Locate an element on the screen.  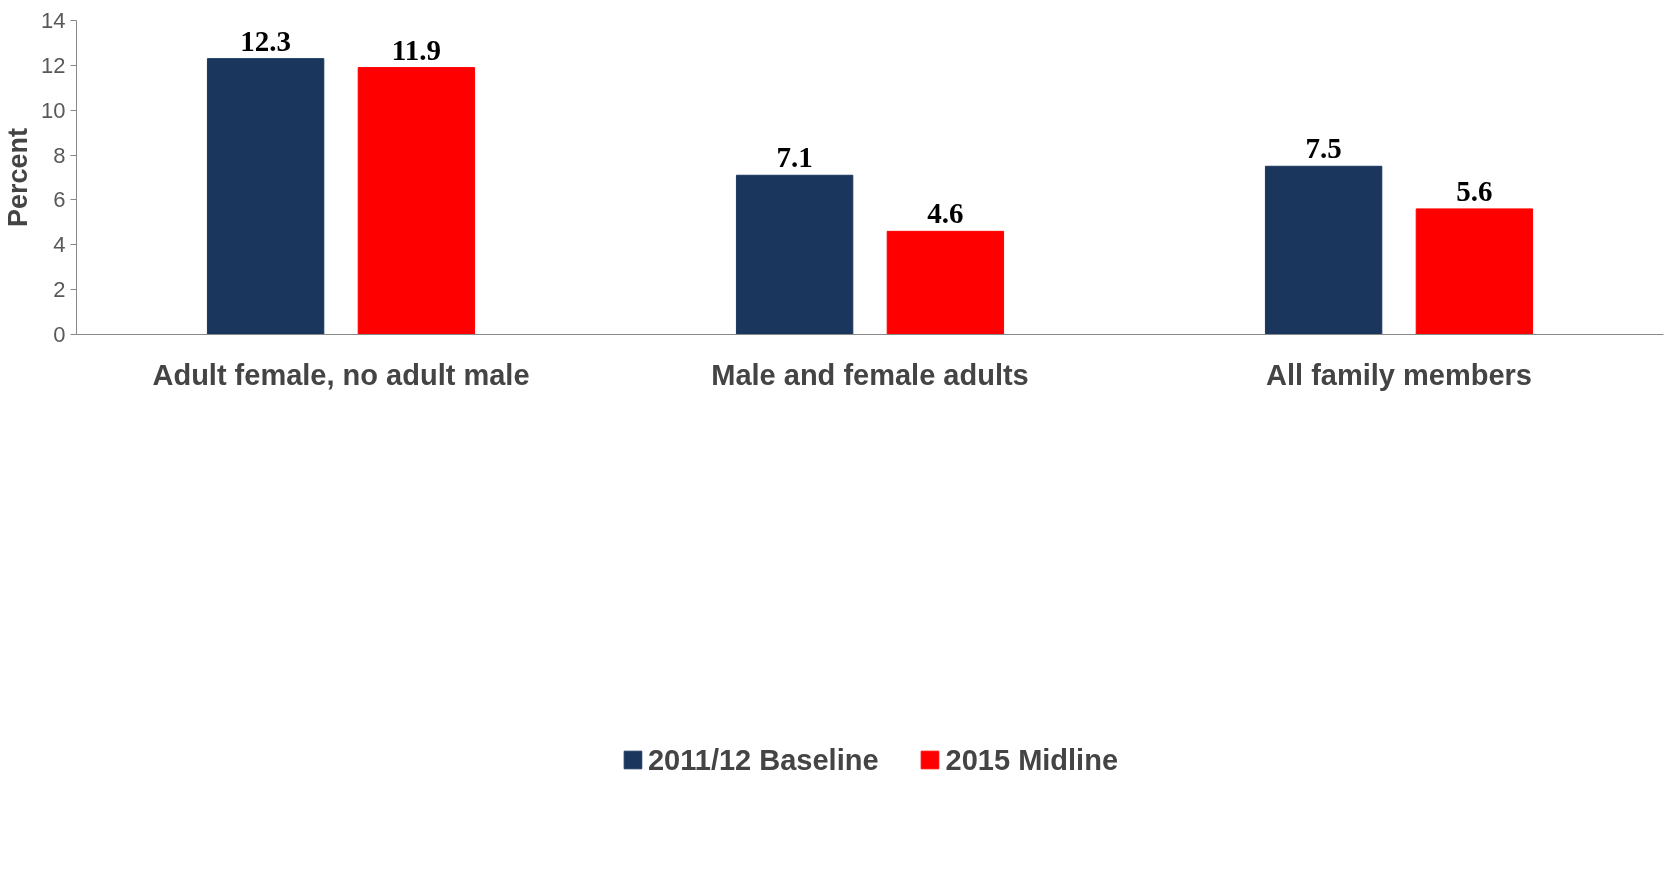
data-label: 5.6 is located at coordinates (1474, 190).